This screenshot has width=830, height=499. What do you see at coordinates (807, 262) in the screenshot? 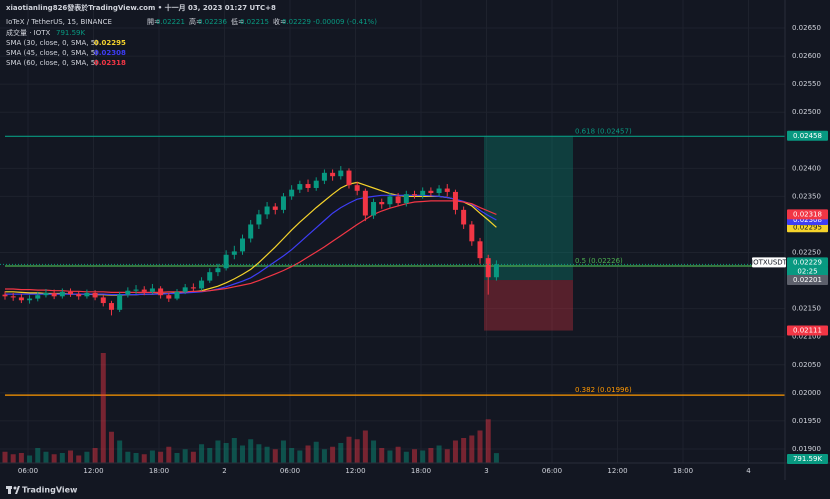
I see `current-price-label-bg` at bounding box center [807, 262].